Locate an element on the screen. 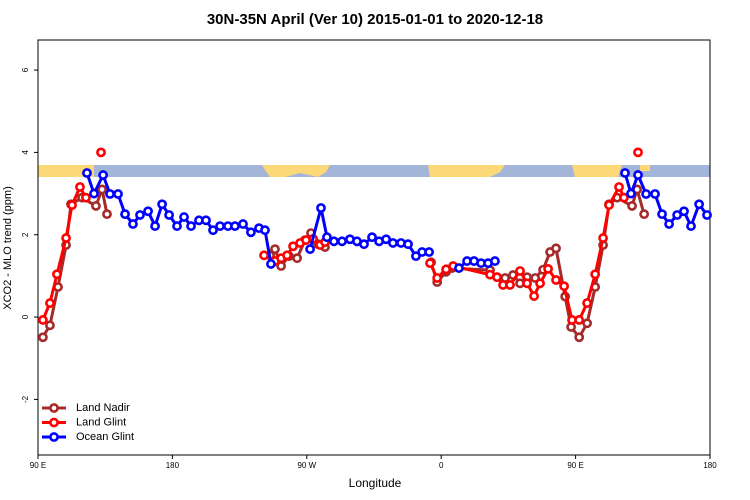  y-tick-label: 0 is located at coordinates (25, 316).